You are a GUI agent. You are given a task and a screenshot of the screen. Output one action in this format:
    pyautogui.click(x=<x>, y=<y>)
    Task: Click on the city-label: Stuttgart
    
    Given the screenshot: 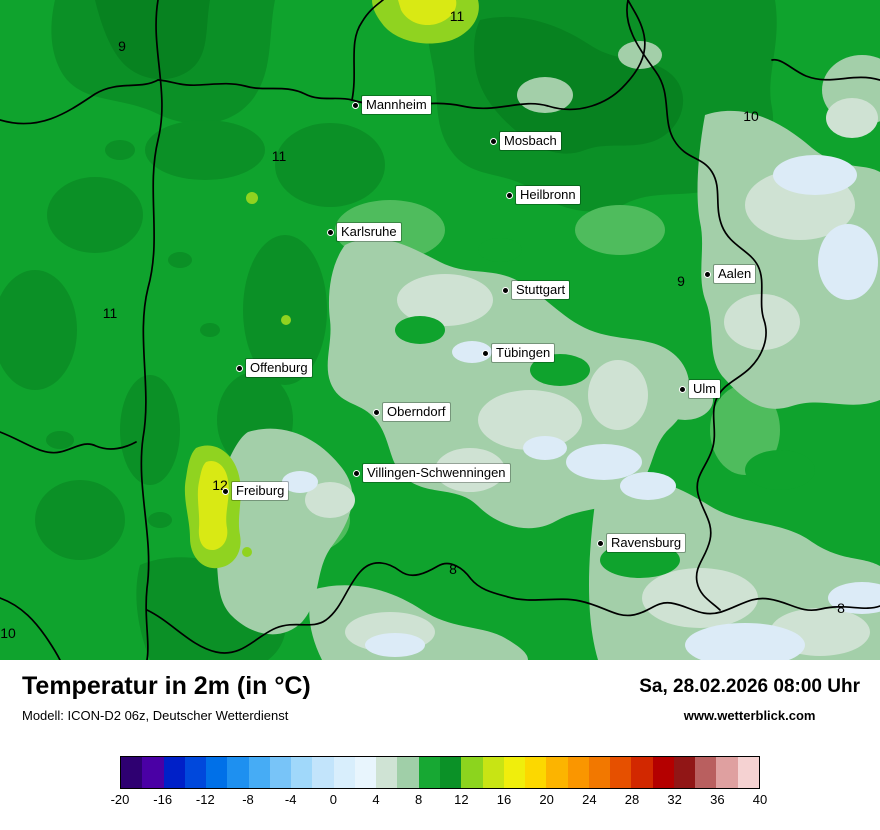 What is the action you would take?
    pyautogui.click(x=541, y=290)
    